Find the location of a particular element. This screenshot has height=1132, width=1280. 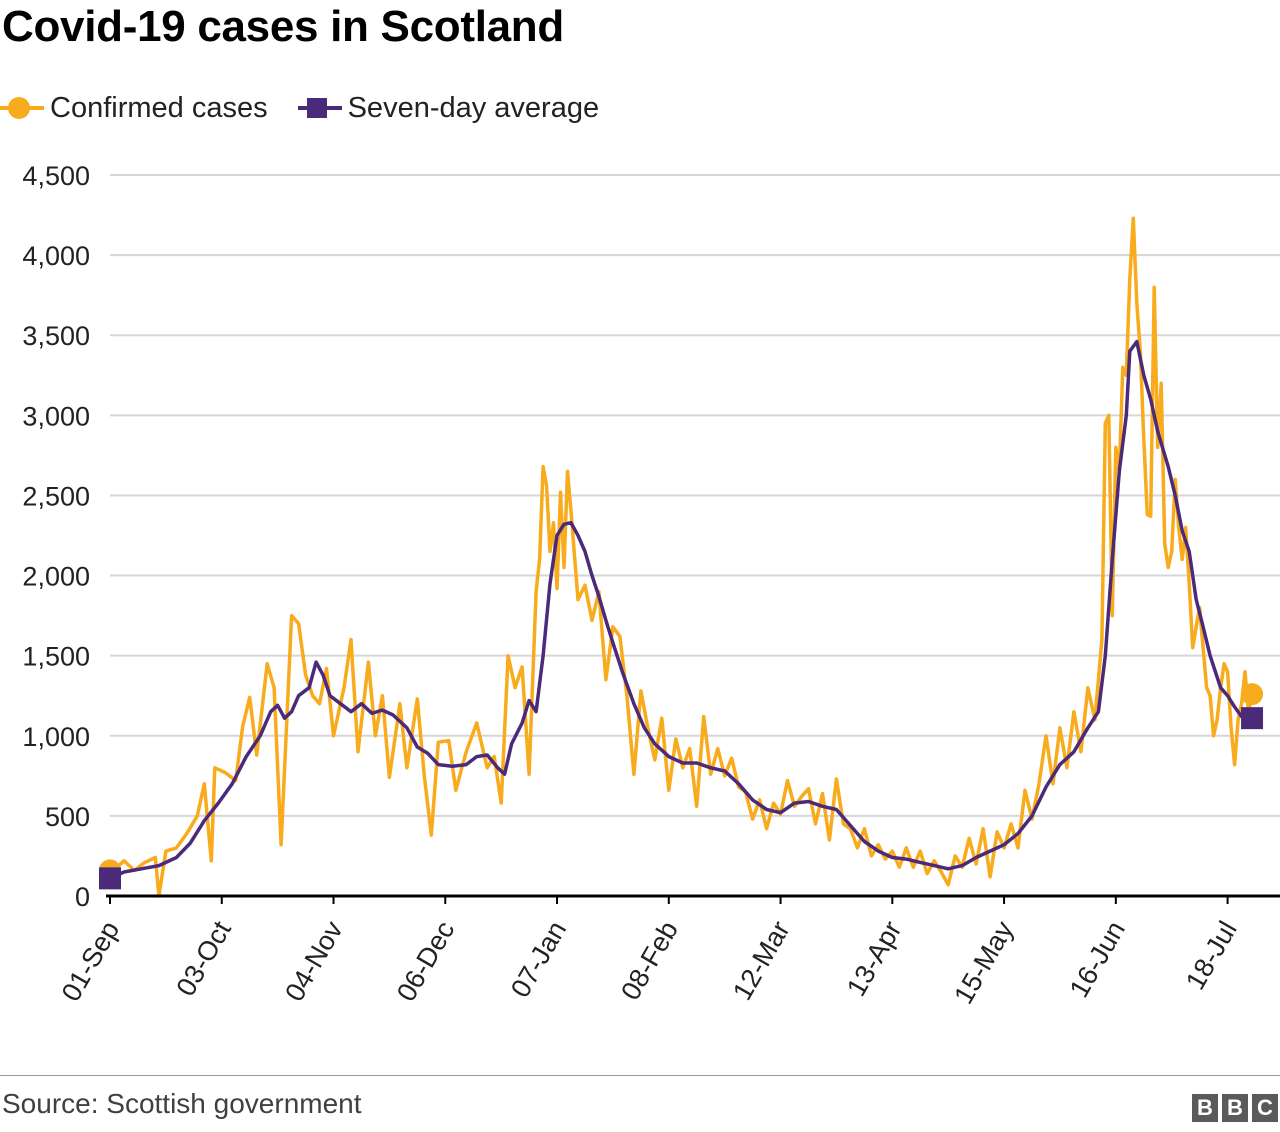

x-tick-label-07-Jan: 07-Jan is located at coordinates (538, 959).